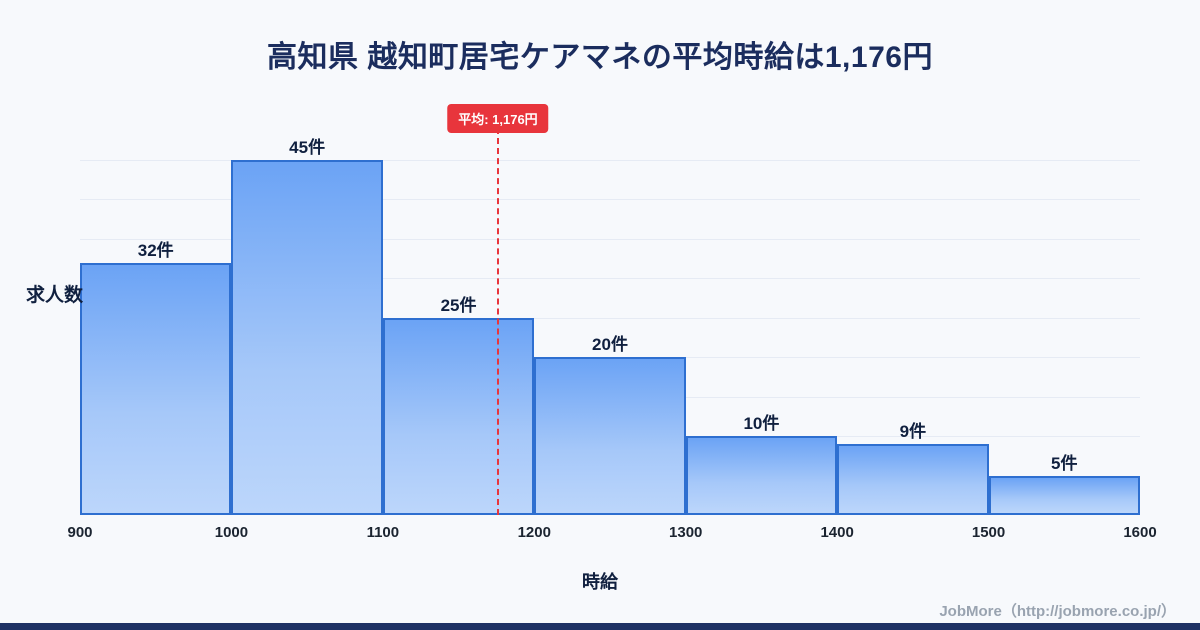 The image size is (1200, 630). Describe the element at coordinates (231, 532) in the screenshot. I see `x-tick-label: 1000` at that location.